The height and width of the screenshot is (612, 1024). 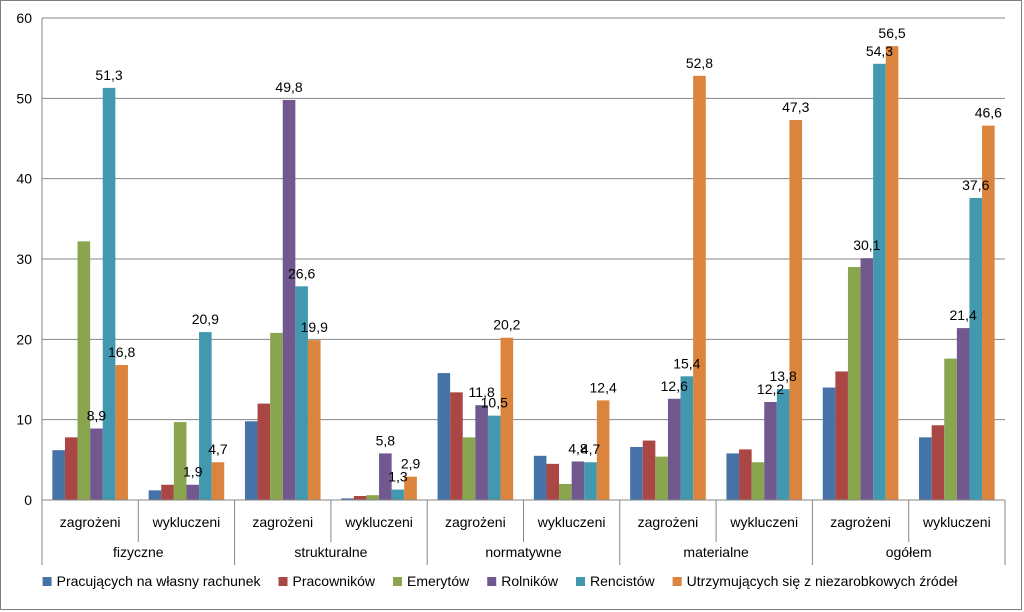 I want to click on data-label: 26,6, so click(x=301, y=273).